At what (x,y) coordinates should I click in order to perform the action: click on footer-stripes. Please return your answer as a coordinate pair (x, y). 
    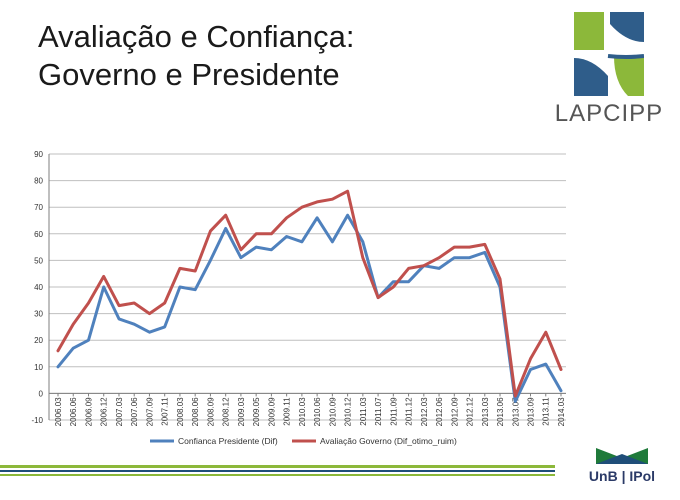
    Looking at the image, I should click on (277, 470).